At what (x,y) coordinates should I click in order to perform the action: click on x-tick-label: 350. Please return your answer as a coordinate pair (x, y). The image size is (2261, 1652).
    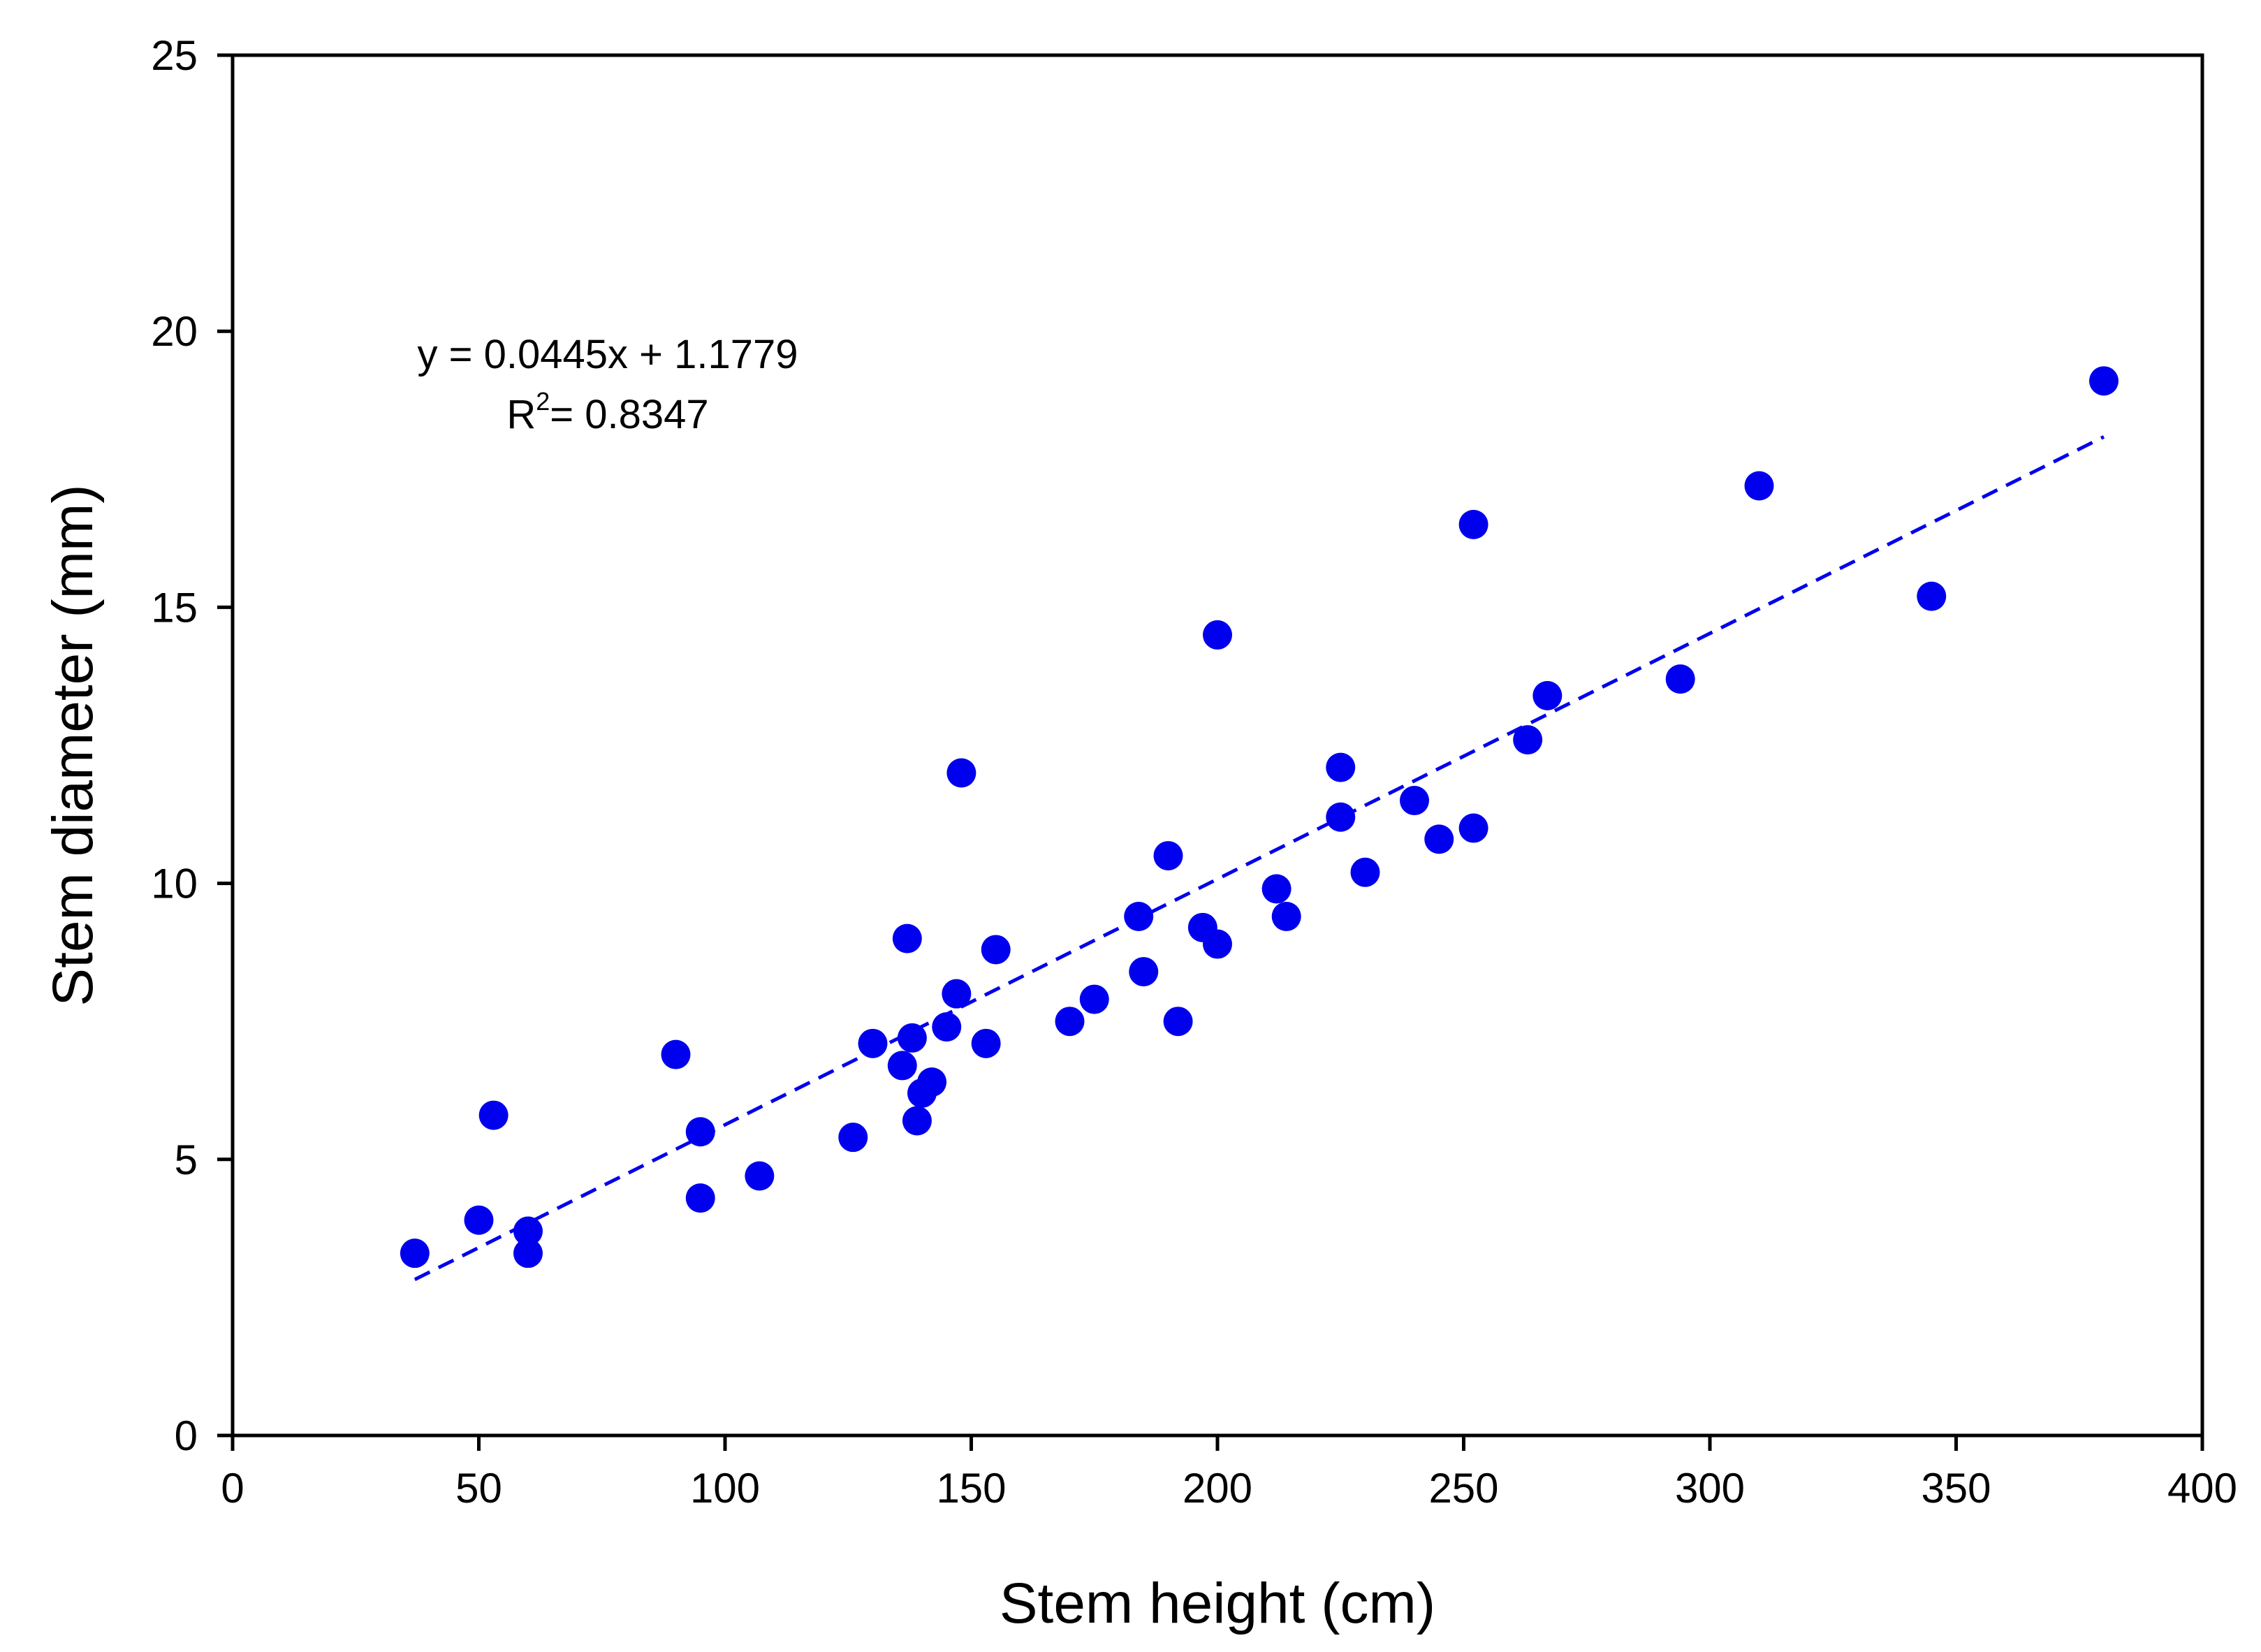
    Looking at the image, I should click on (1956, 1488).